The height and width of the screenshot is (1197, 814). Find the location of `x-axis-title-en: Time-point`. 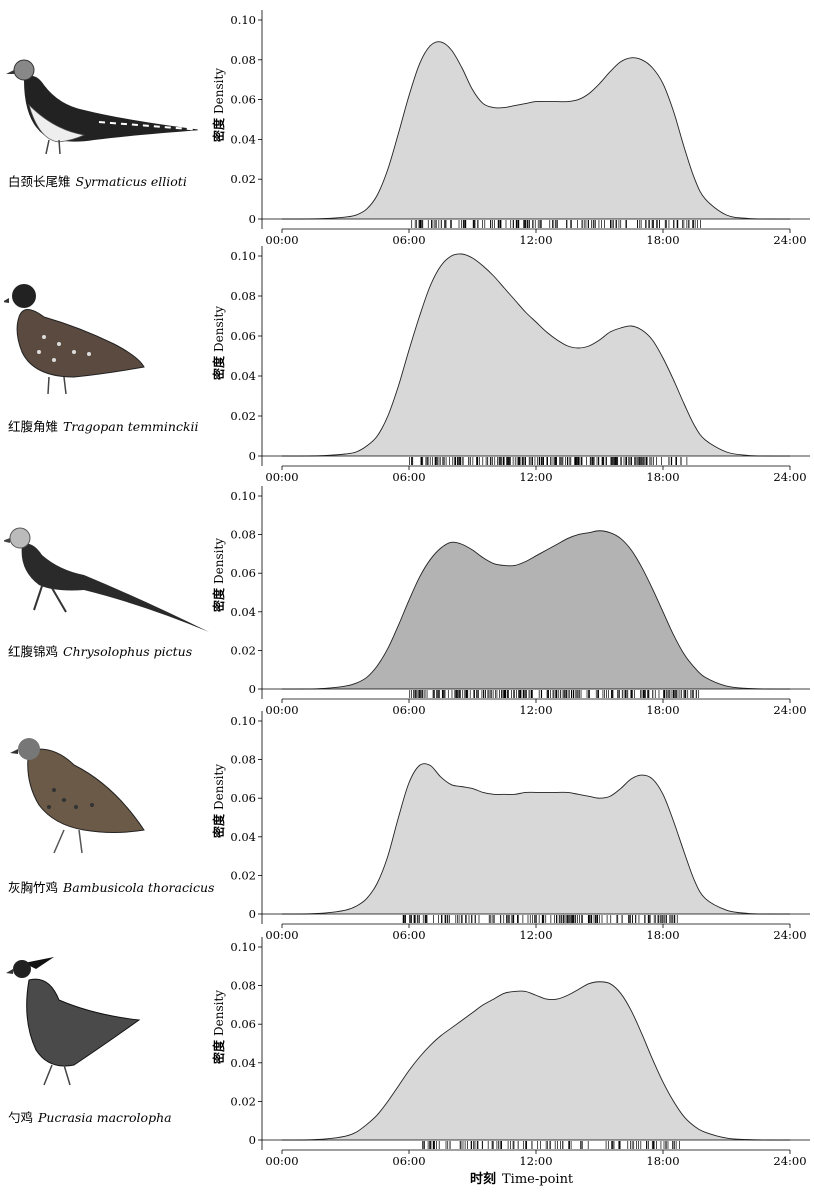

x-axis-title-en: Time-point is located at coordinates (538, 1179).